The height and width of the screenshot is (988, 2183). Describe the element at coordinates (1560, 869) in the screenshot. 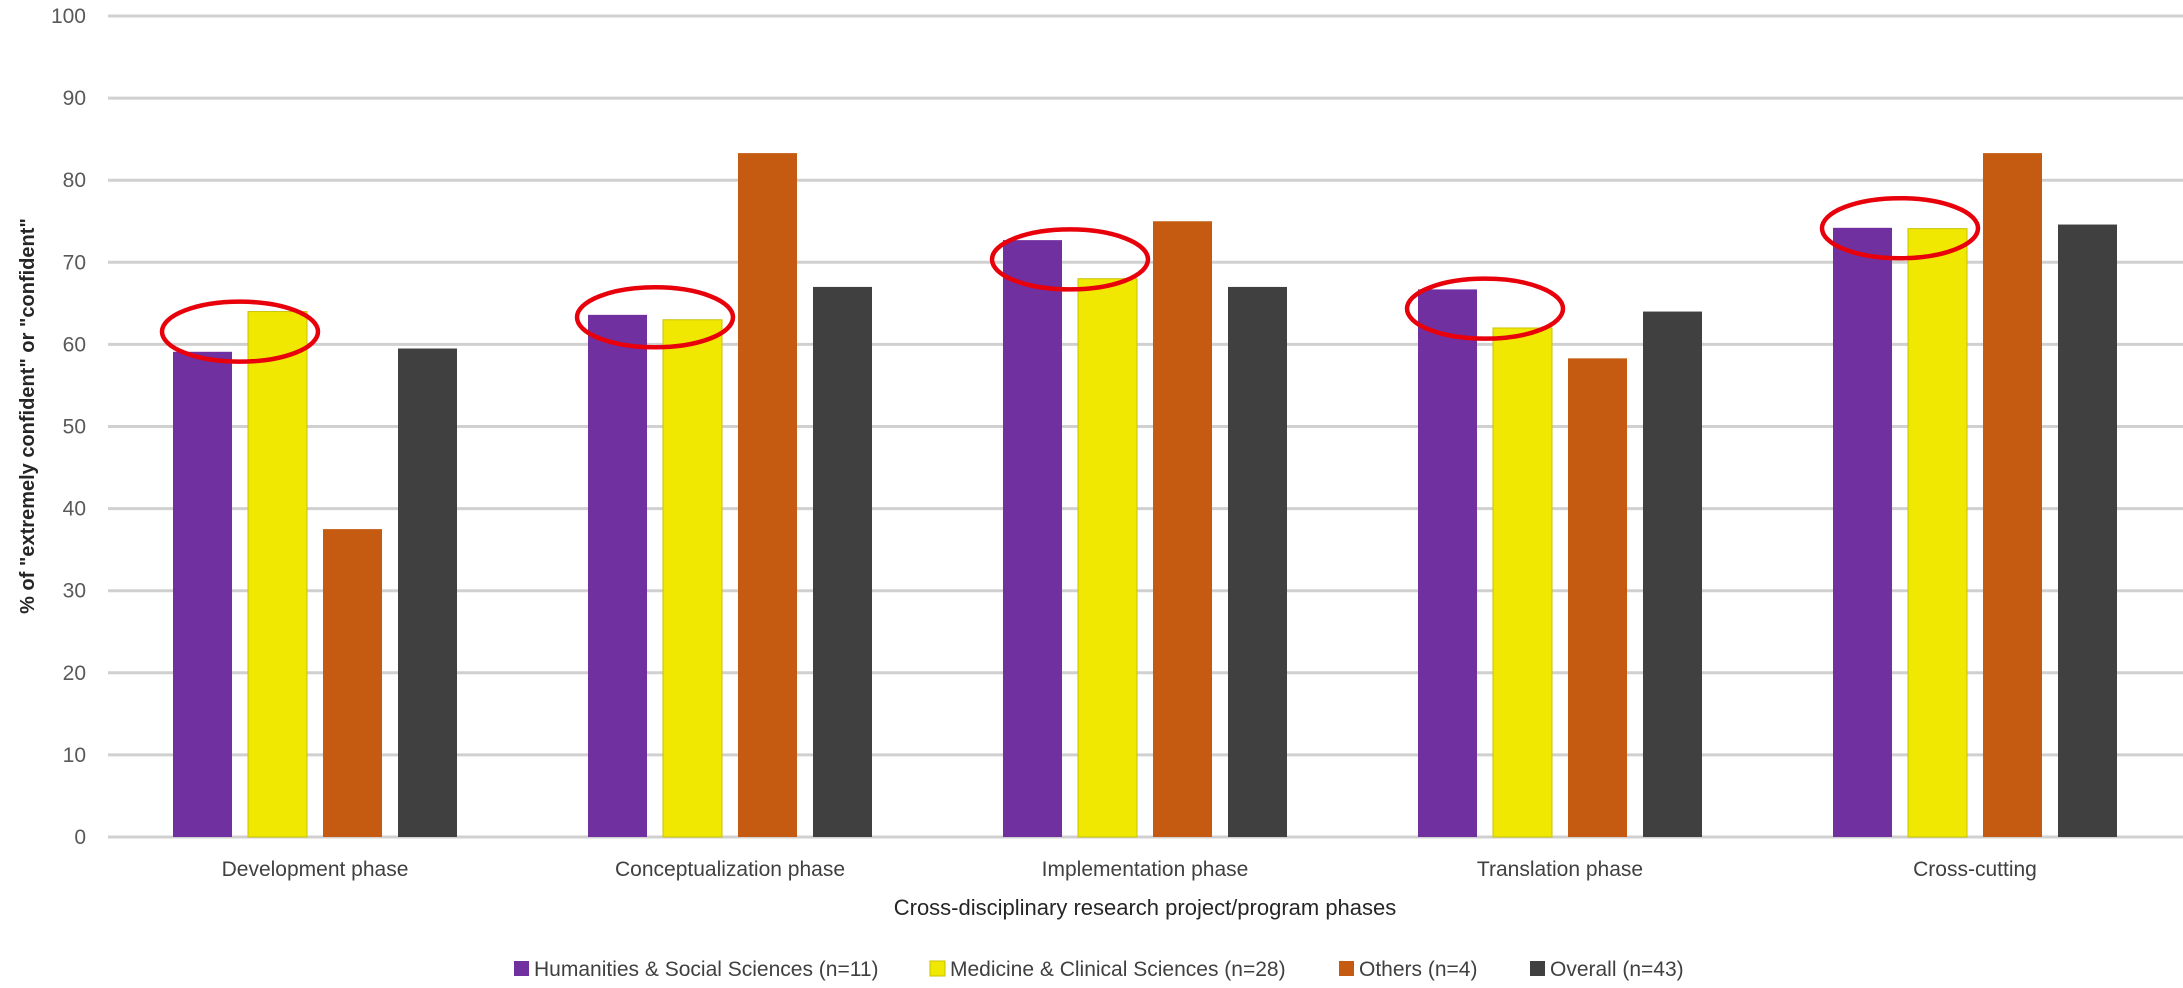

I see `x-category-label: Translation phase` at that location.